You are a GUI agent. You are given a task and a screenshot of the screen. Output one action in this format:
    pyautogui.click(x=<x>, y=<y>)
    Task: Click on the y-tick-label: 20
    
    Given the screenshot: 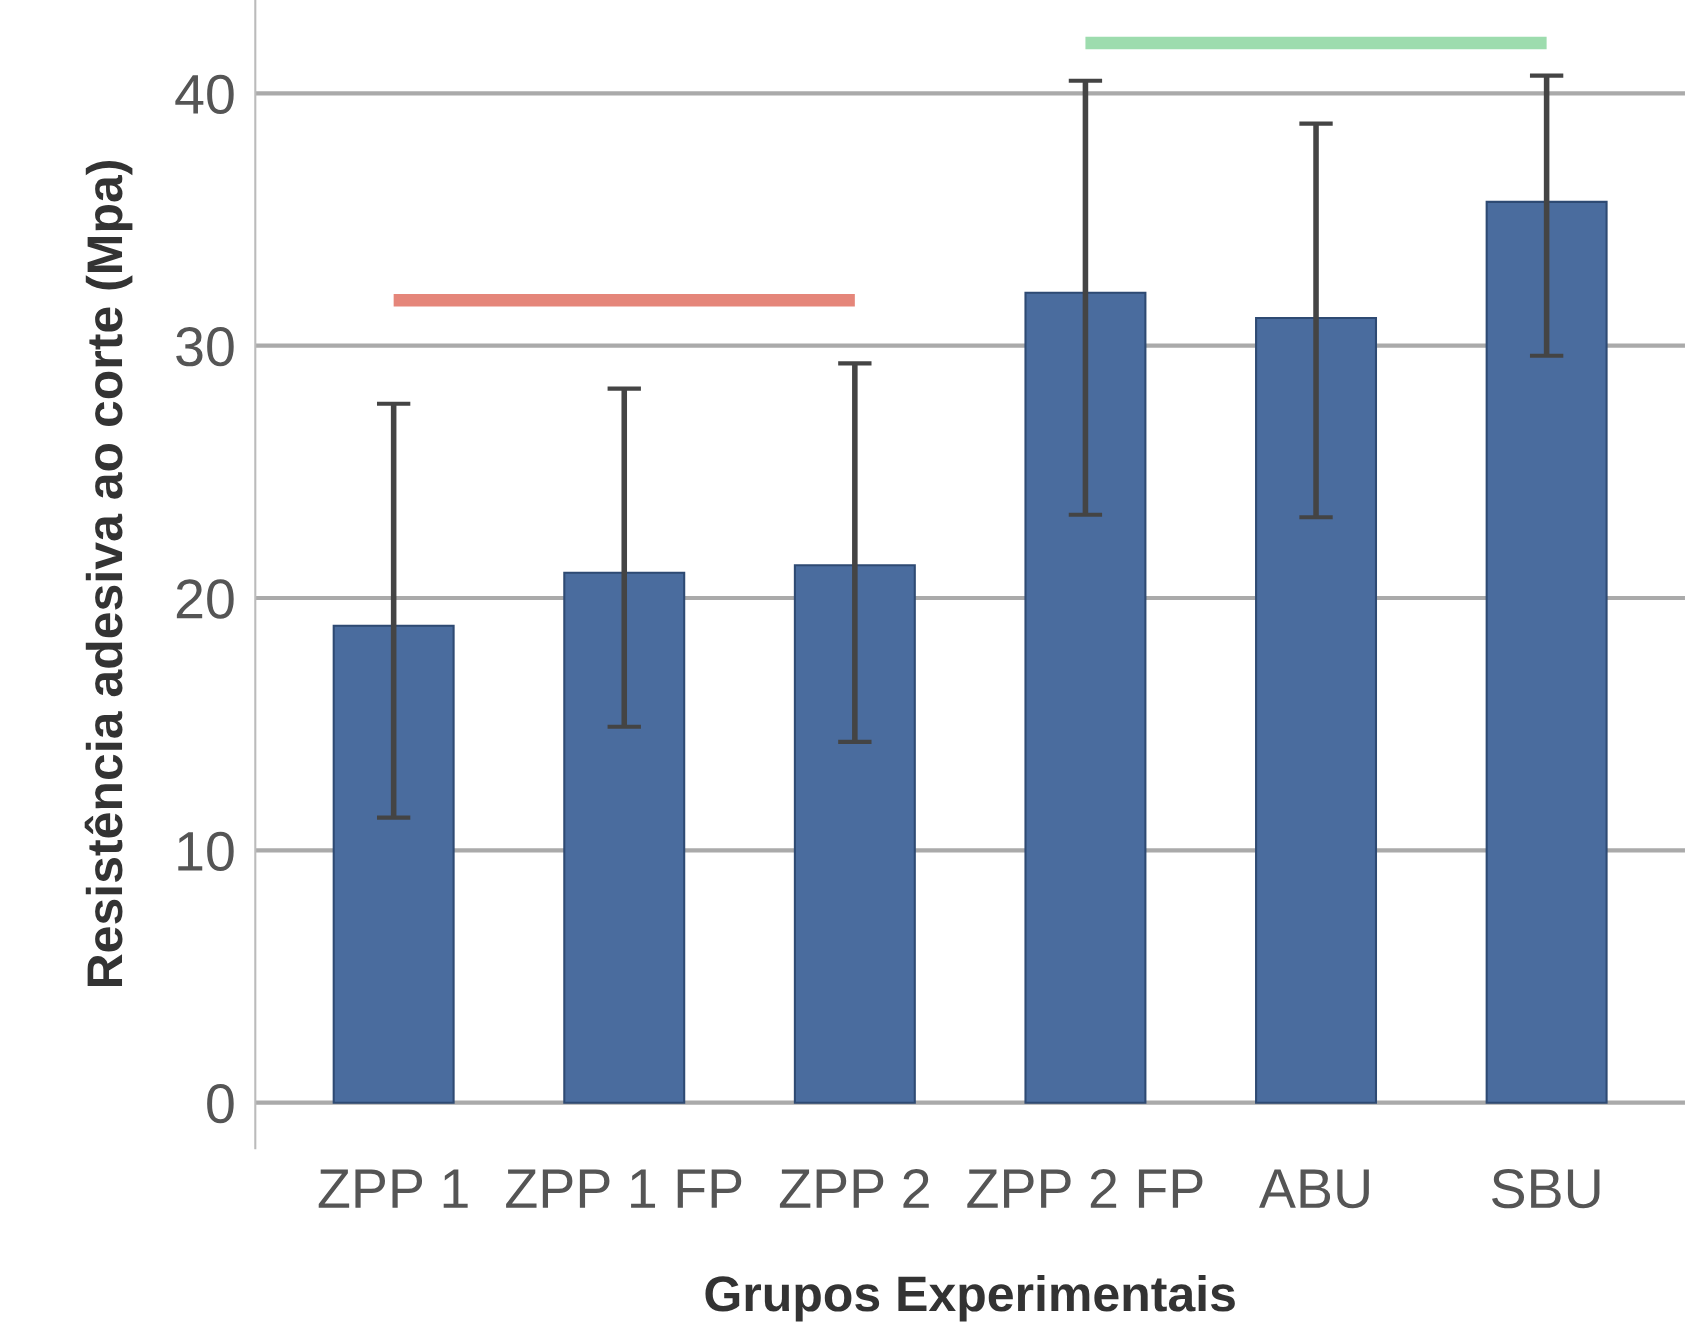 What is the action you would take?
    pyautogui.click(x=205, y=599)
    